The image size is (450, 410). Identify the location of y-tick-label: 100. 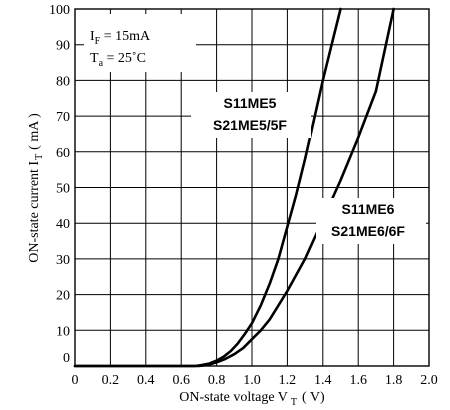
(59, 10).